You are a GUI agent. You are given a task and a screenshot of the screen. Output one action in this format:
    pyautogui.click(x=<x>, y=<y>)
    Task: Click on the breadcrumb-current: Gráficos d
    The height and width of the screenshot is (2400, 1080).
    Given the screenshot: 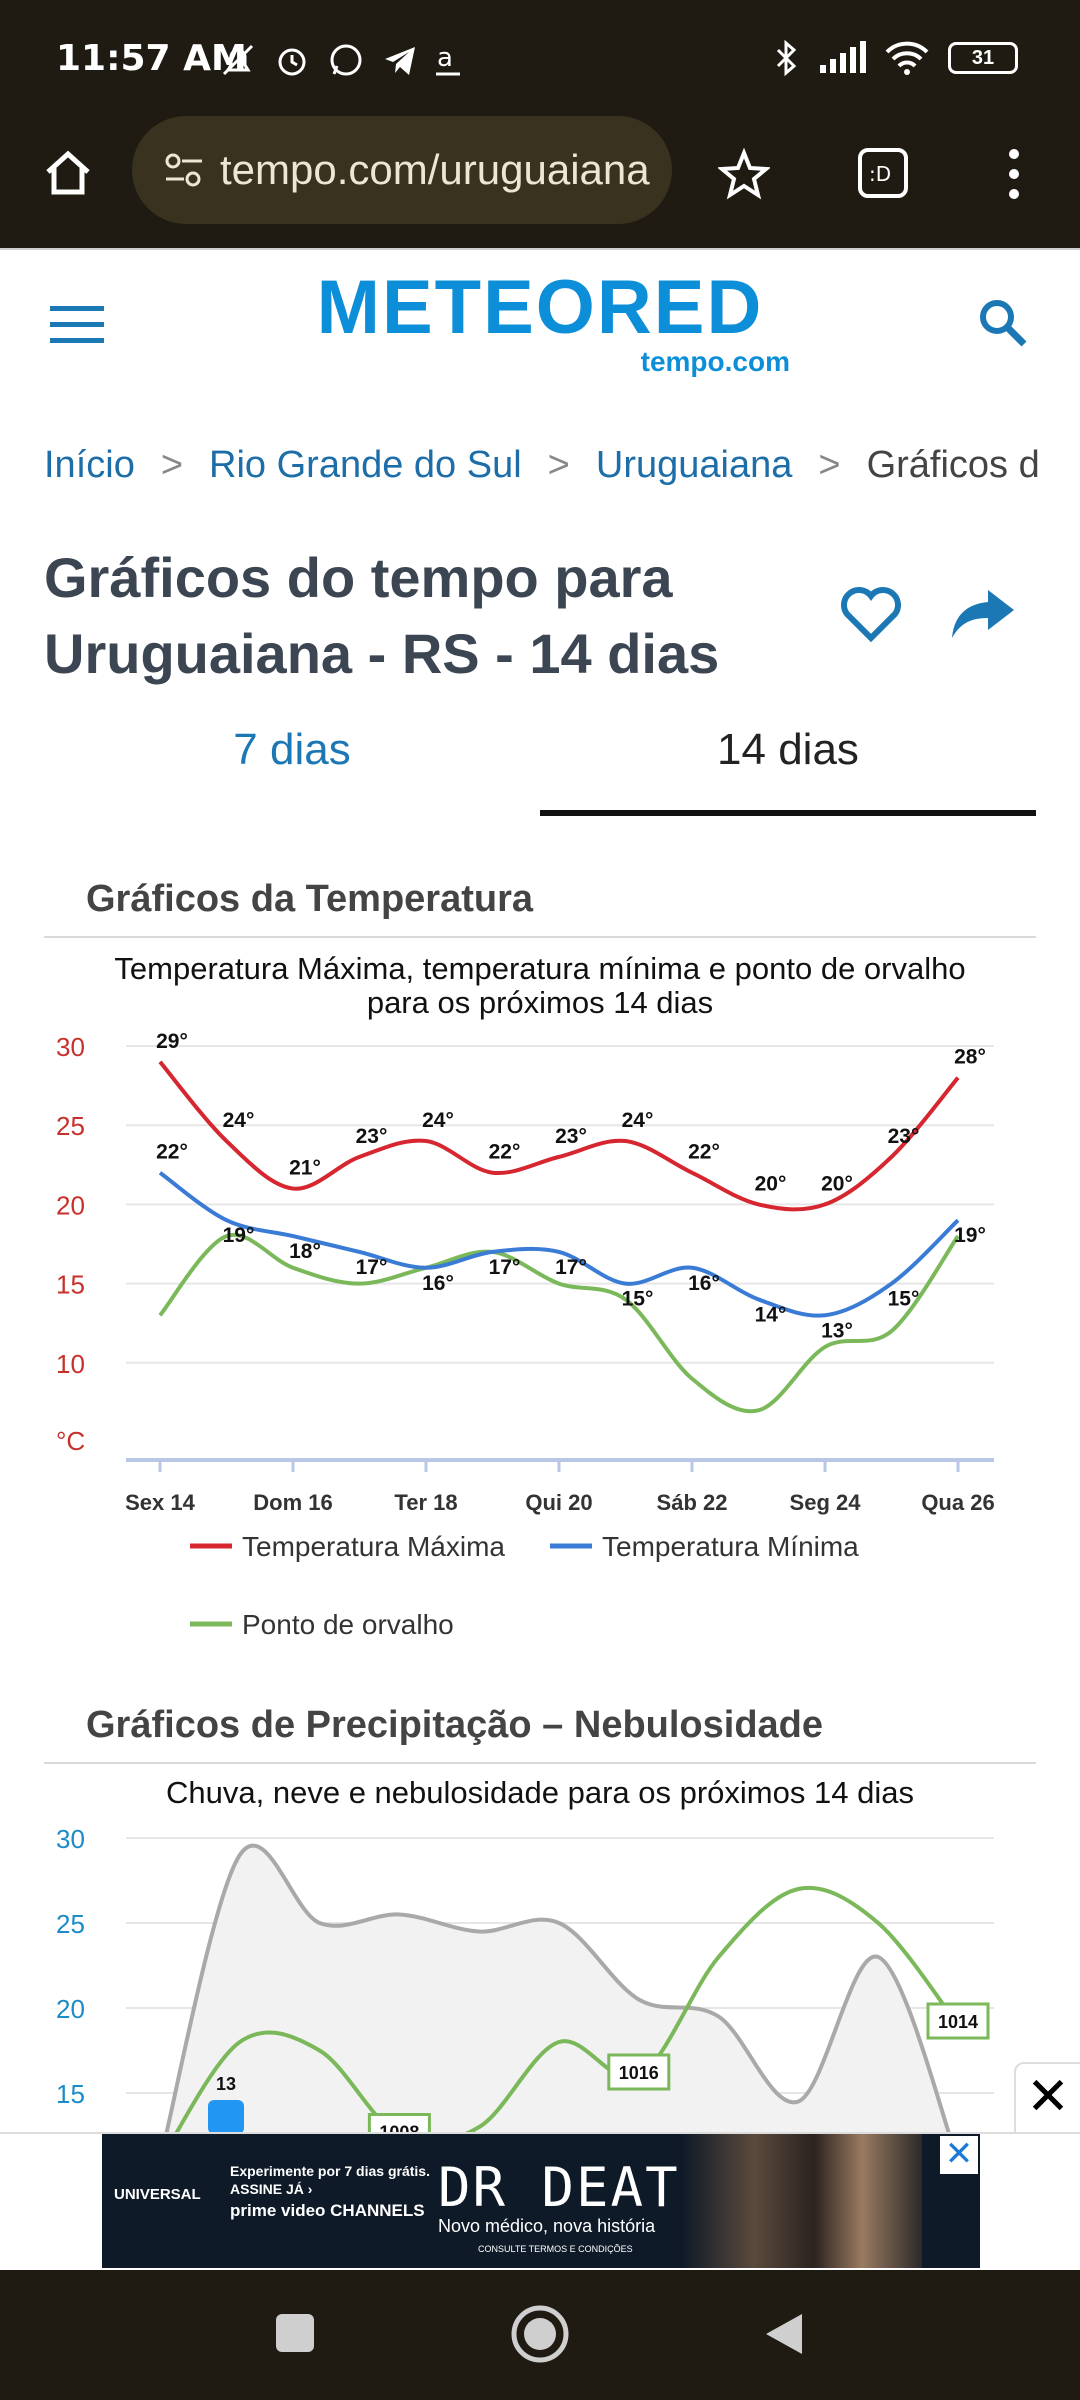 What is the action you would take?
    pyautogui.click(x=953, y=465)
    